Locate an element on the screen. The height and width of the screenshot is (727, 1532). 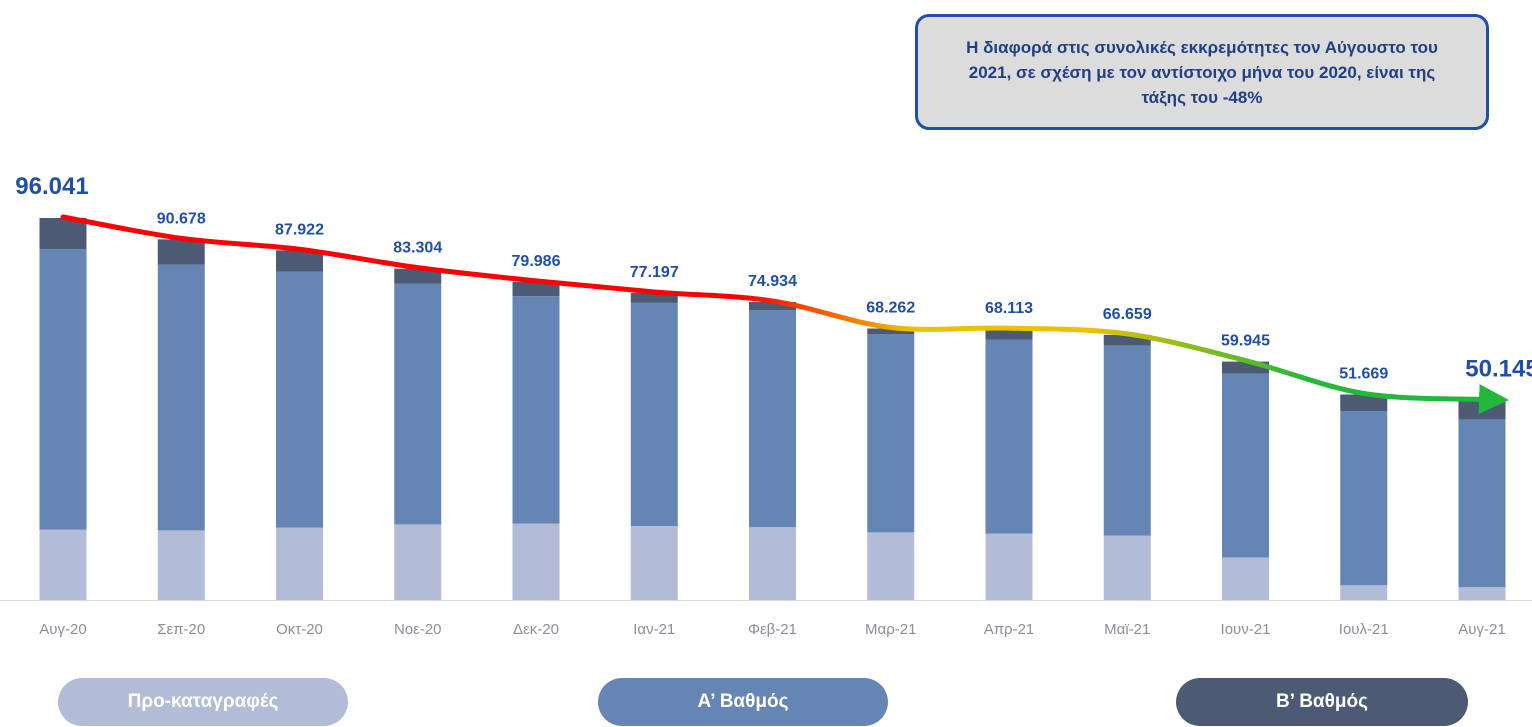
total-value-label: 96.041 is located at coordinates (51, 186).